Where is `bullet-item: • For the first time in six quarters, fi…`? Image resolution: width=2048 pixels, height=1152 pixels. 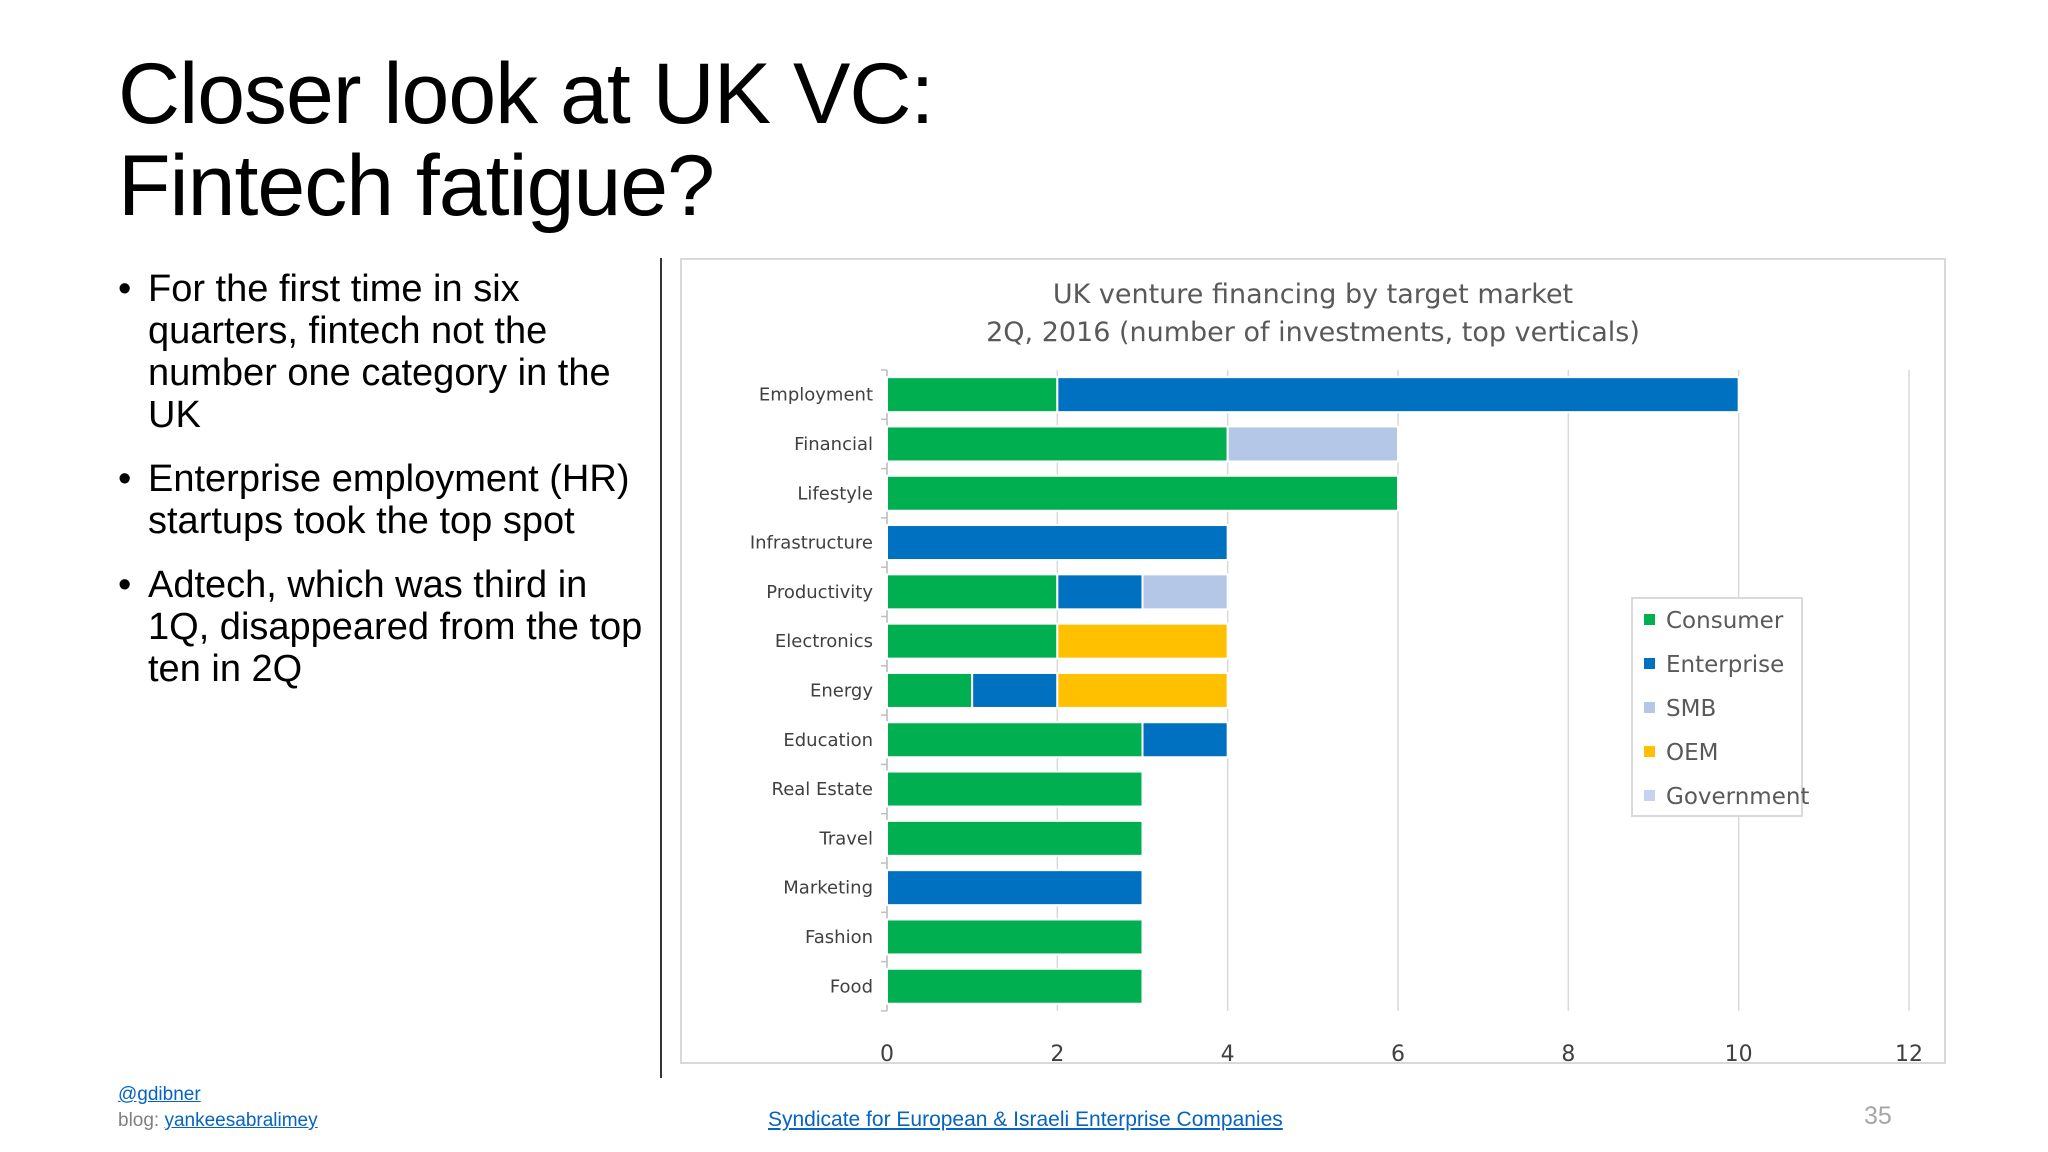 bullet-item: • For the first time in six quarters, fi… is located at coordinates (388, 352).